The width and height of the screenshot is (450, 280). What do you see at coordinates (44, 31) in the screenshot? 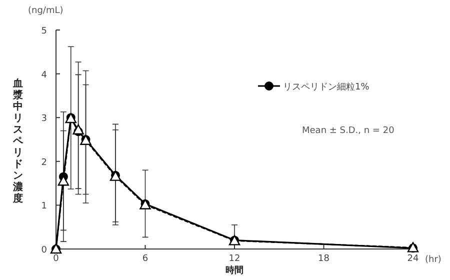
I see `y-tick-label: 5` at bounding box center [44, 31].